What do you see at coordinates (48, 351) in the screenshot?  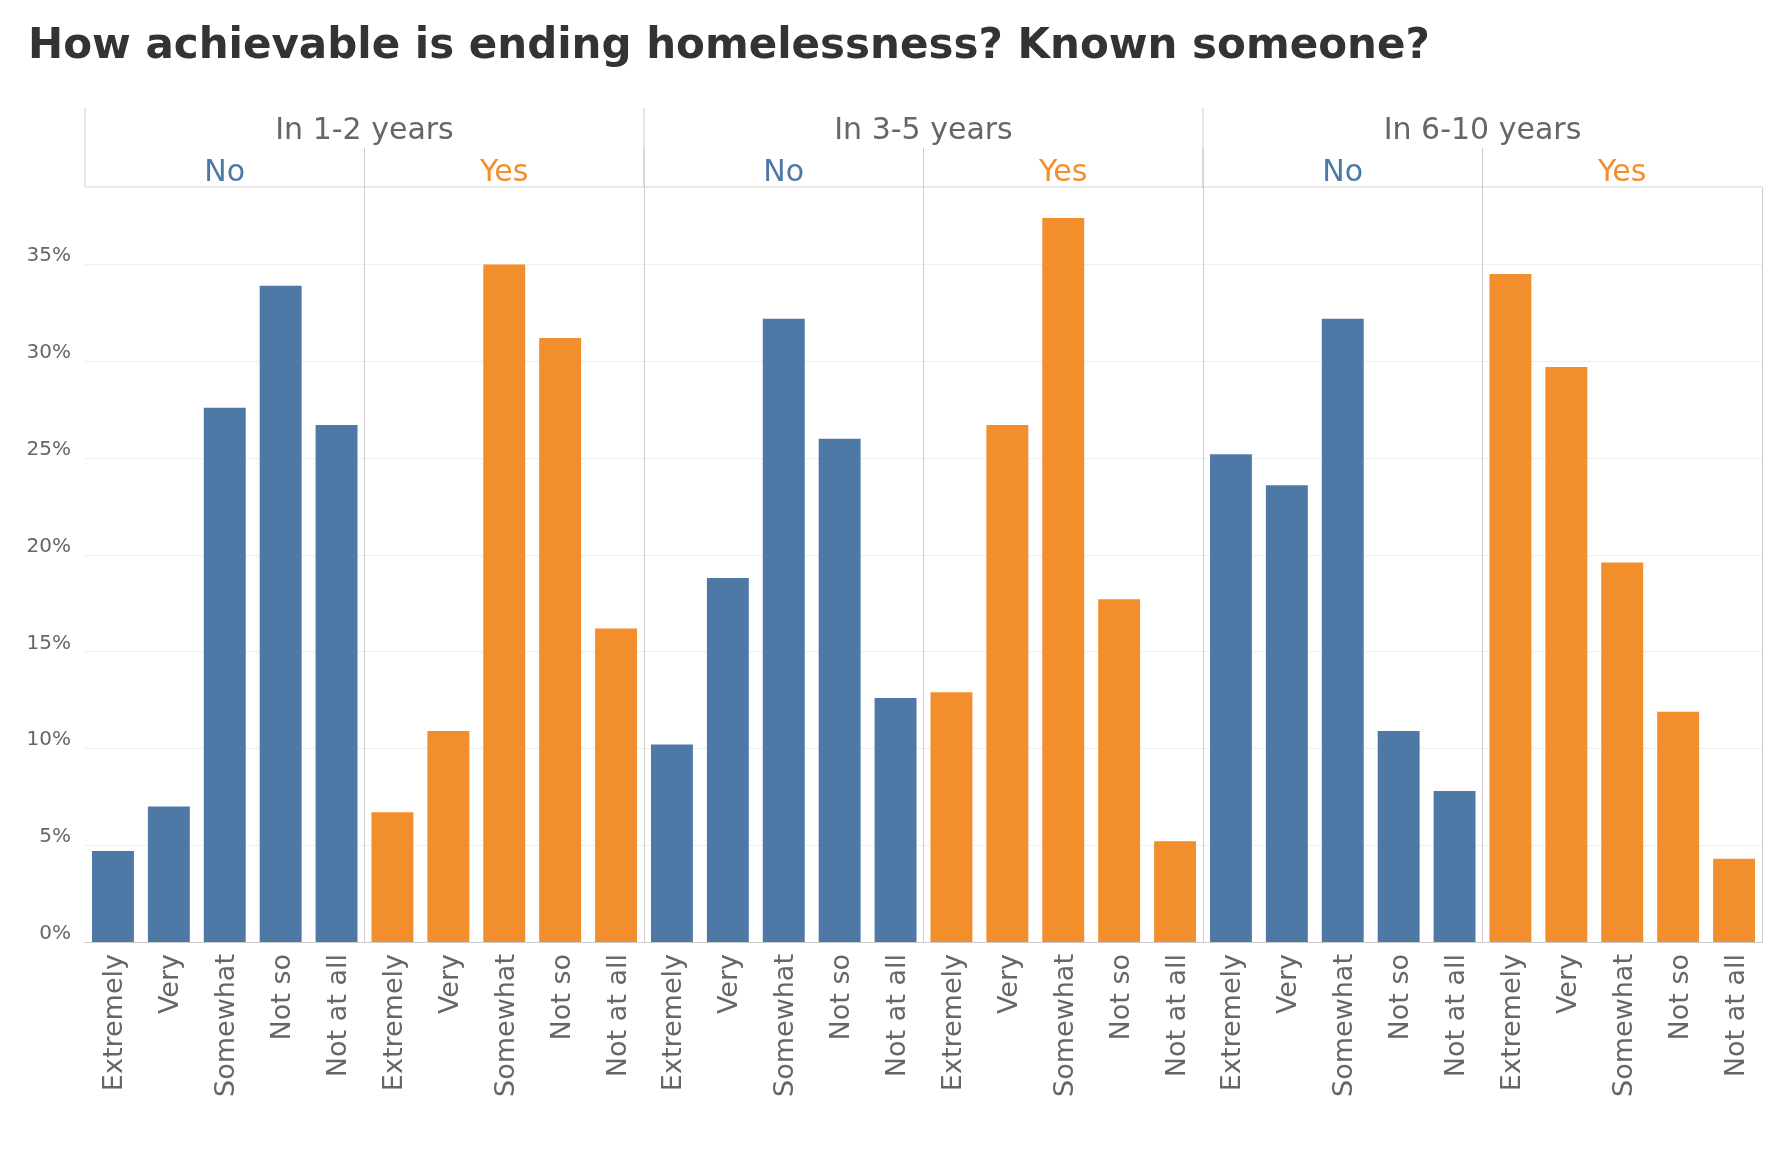 I see `y-tick-label: 30%` at bounding box center [48, 351].